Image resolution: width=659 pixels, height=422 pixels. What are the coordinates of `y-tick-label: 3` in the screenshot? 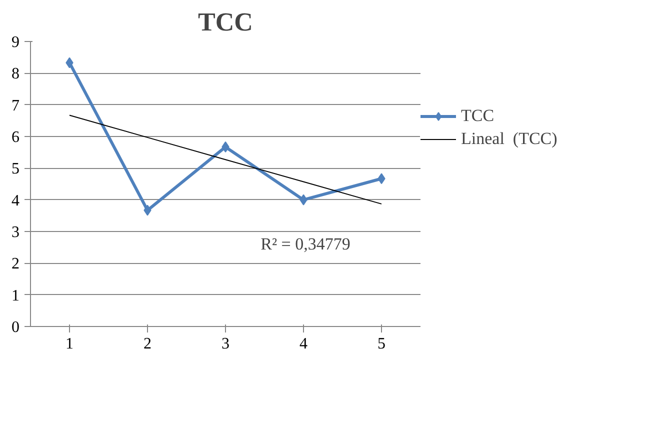 It's located at (16, 232).